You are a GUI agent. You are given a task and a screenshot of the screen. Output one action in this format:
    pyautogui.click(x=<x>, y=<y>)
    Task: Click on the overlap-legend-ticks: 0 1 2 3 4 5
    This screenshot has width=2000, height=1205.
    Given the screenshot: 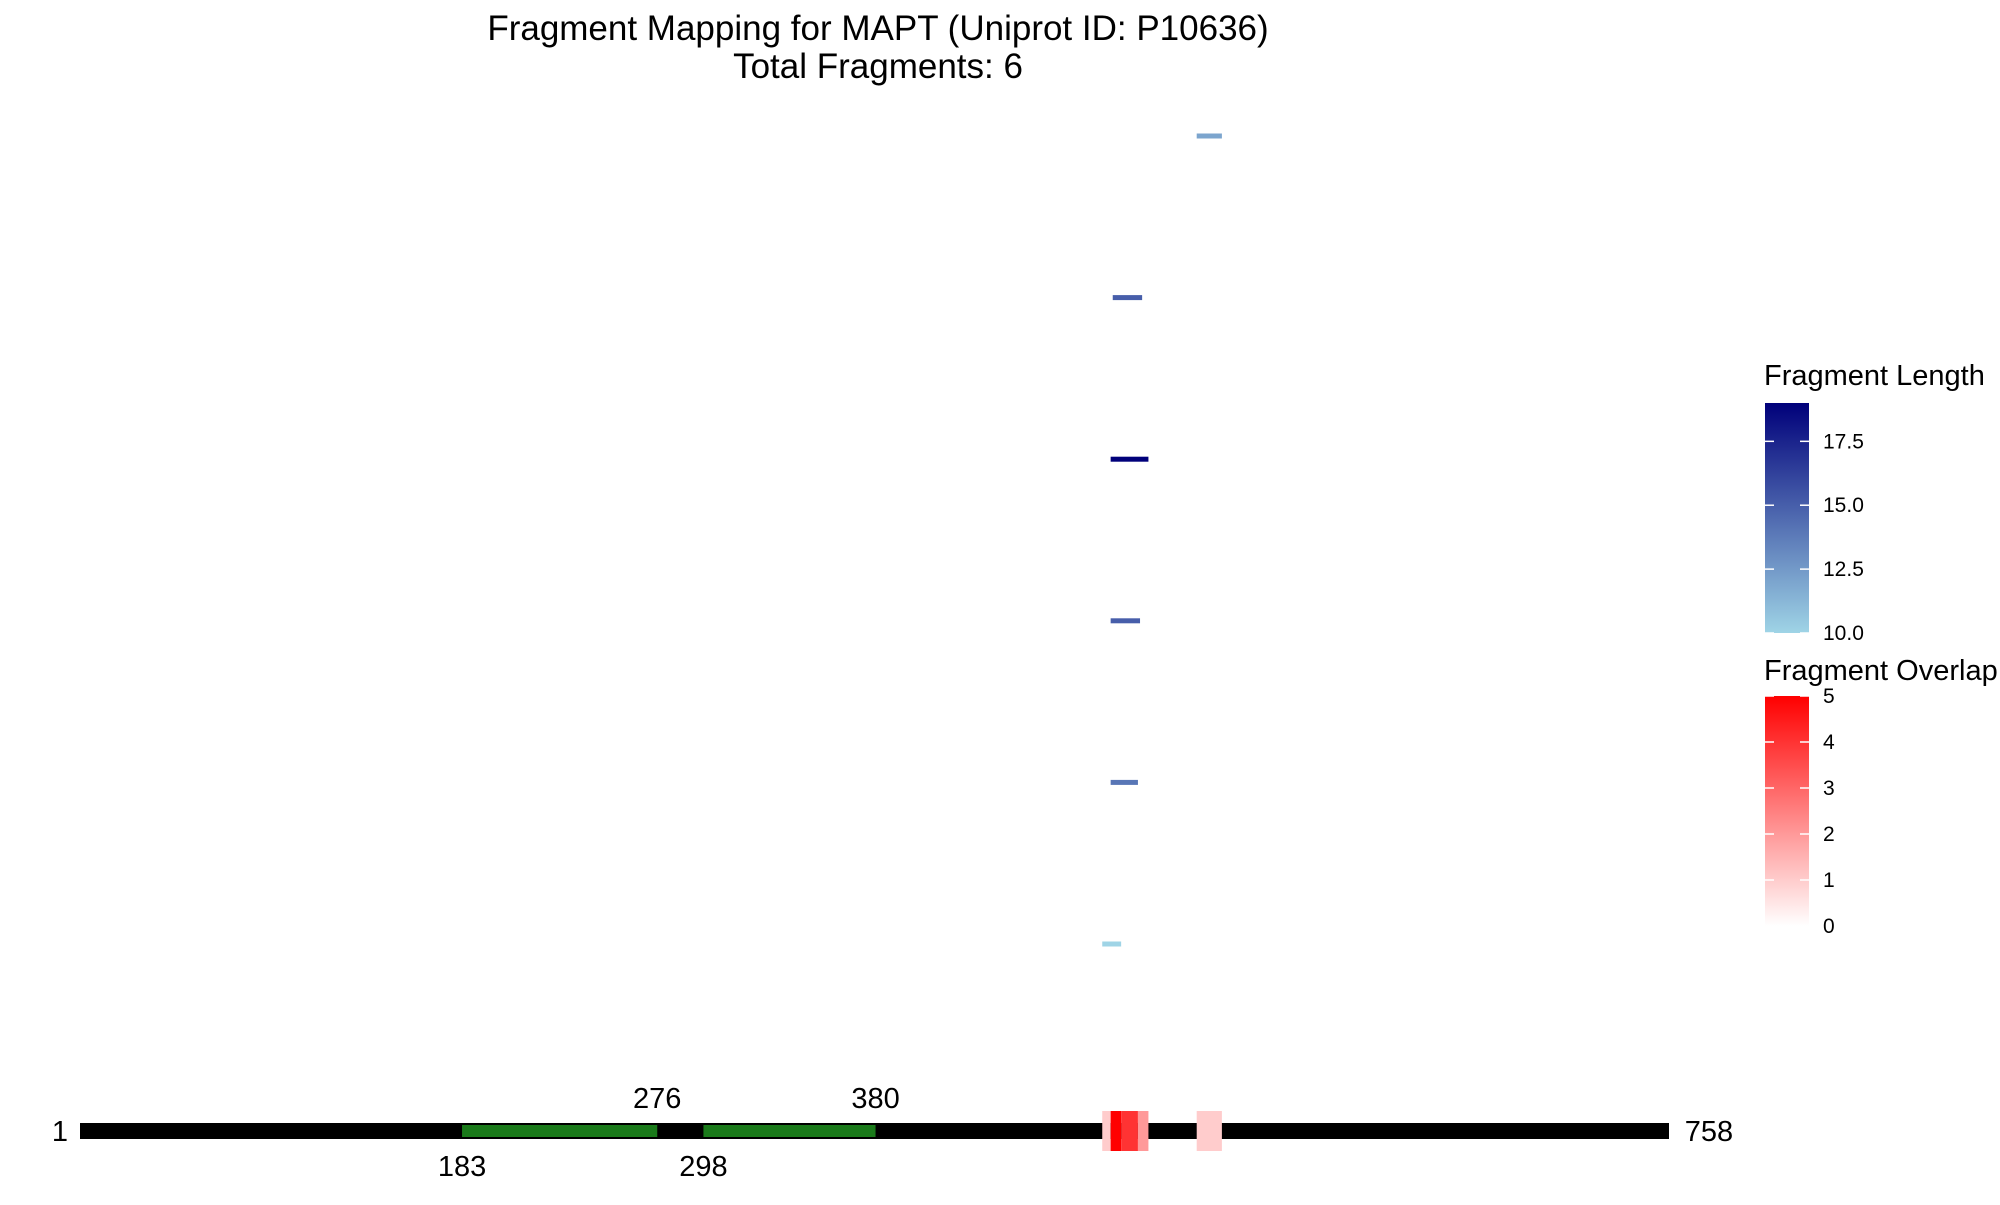 What is the action you would take?
    pyautogui.click(x=1800, y=811)
    